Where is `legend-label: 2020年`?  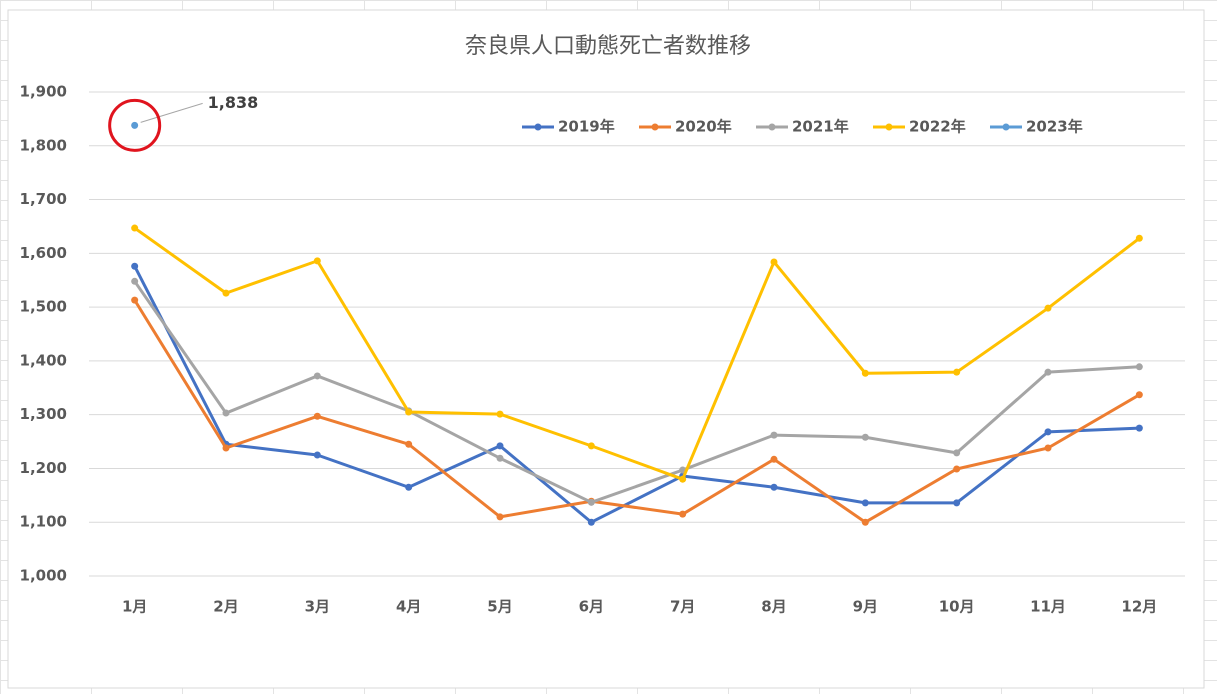
legend-label: 2020年 is located at coordinates (703, 127).